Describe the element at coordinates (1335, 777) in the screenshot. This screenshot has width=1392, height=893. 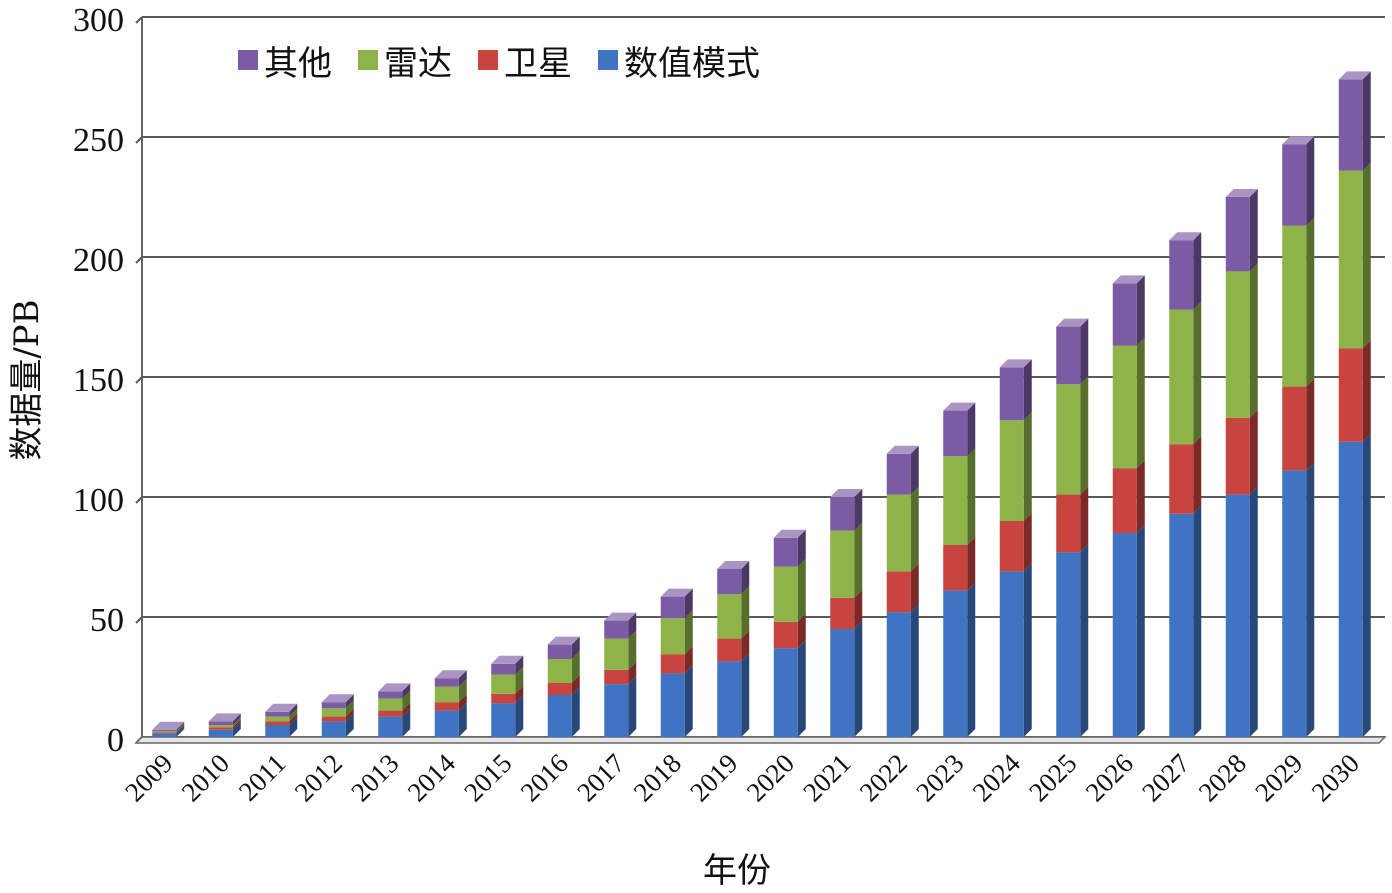
I see `x-tick-label: 2030` at that location.